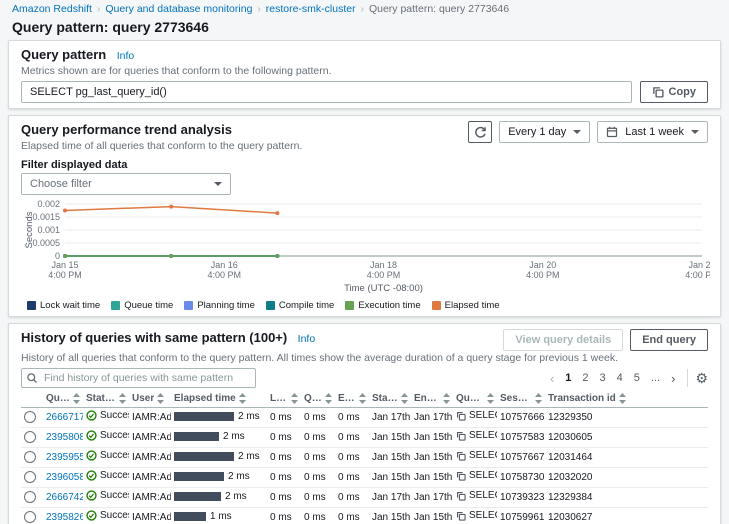 This screenshot has width=729, height=524. What do you see at coordinates (64, 417) in the screenshot?
I see `query-id-link: 2666717` at bounding box center [64, 417].